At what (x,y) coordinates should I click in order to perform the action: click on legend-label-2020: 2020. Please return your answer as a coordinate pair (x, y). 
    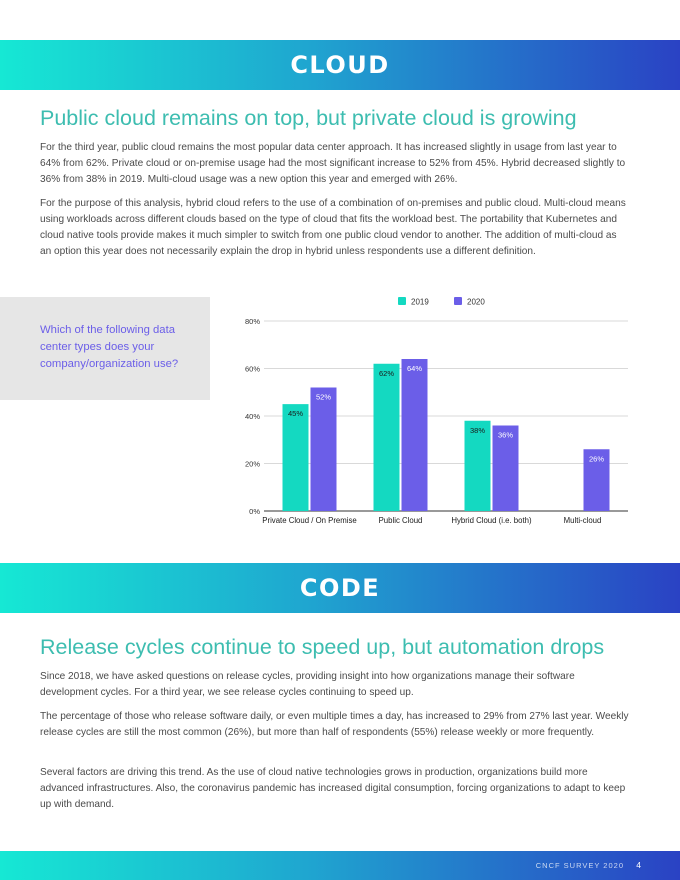
    Looking at the image, I should click on (476, 302).